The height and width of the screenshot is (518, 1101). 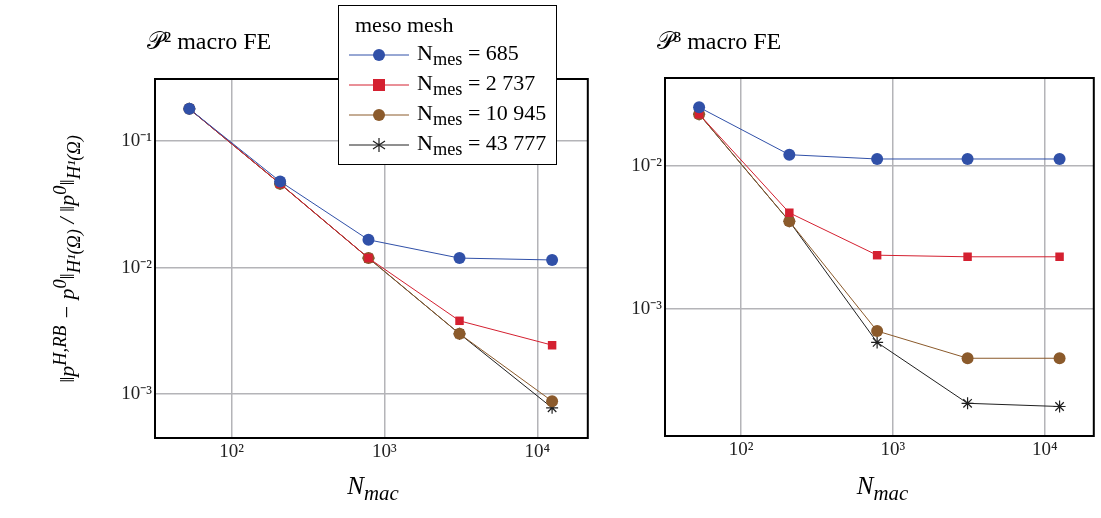 What do you see at coordinates (482, 145) in the screenshot?
I see `legend-label: N$_{mes}$ = 43 777` at bounding box center [482, 145].